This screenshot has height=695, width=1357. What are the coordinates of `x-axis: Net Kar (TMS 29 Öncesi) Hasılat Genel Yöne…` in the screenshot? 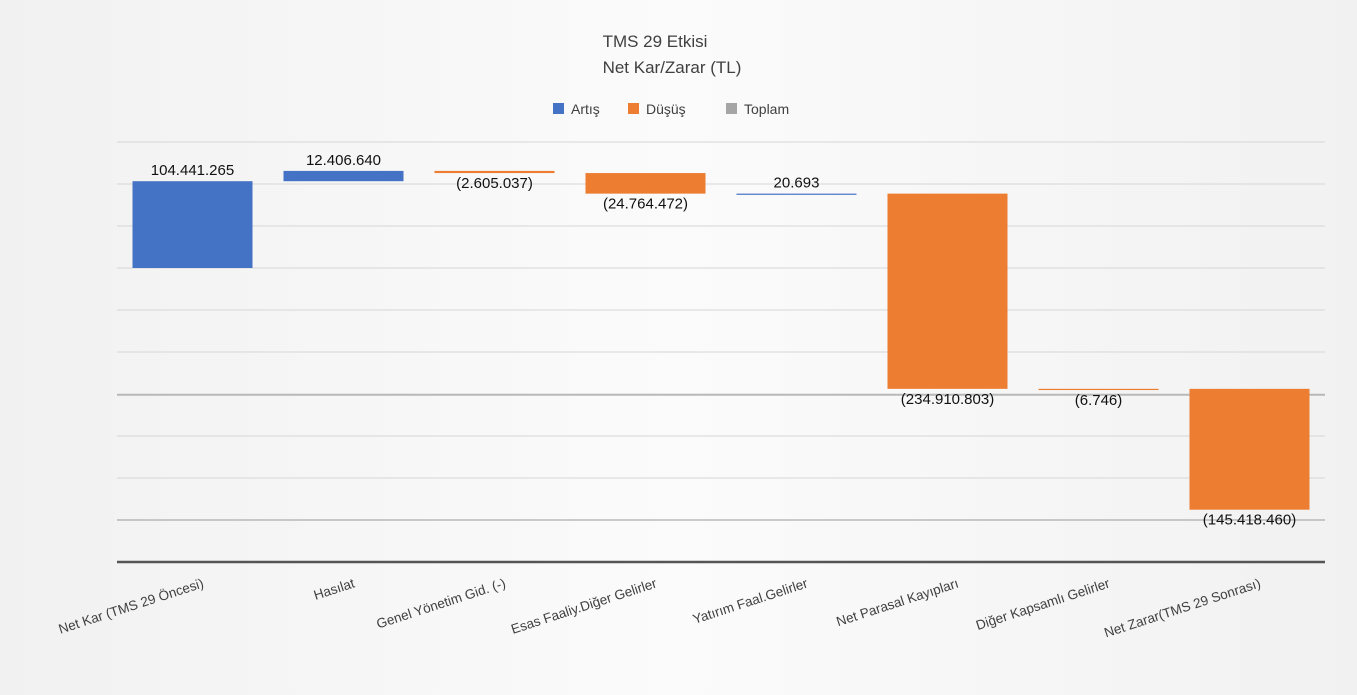 It's located at (691, 600).